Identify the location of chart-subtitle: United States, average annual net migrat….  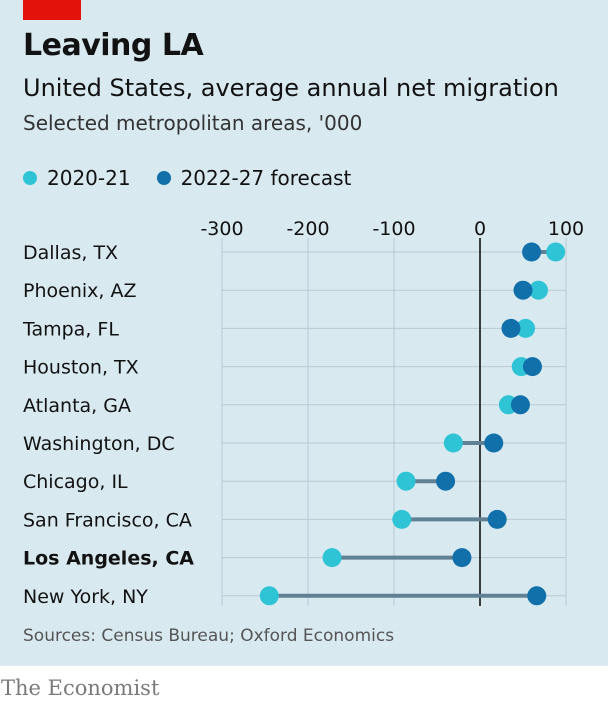
(291, 88).